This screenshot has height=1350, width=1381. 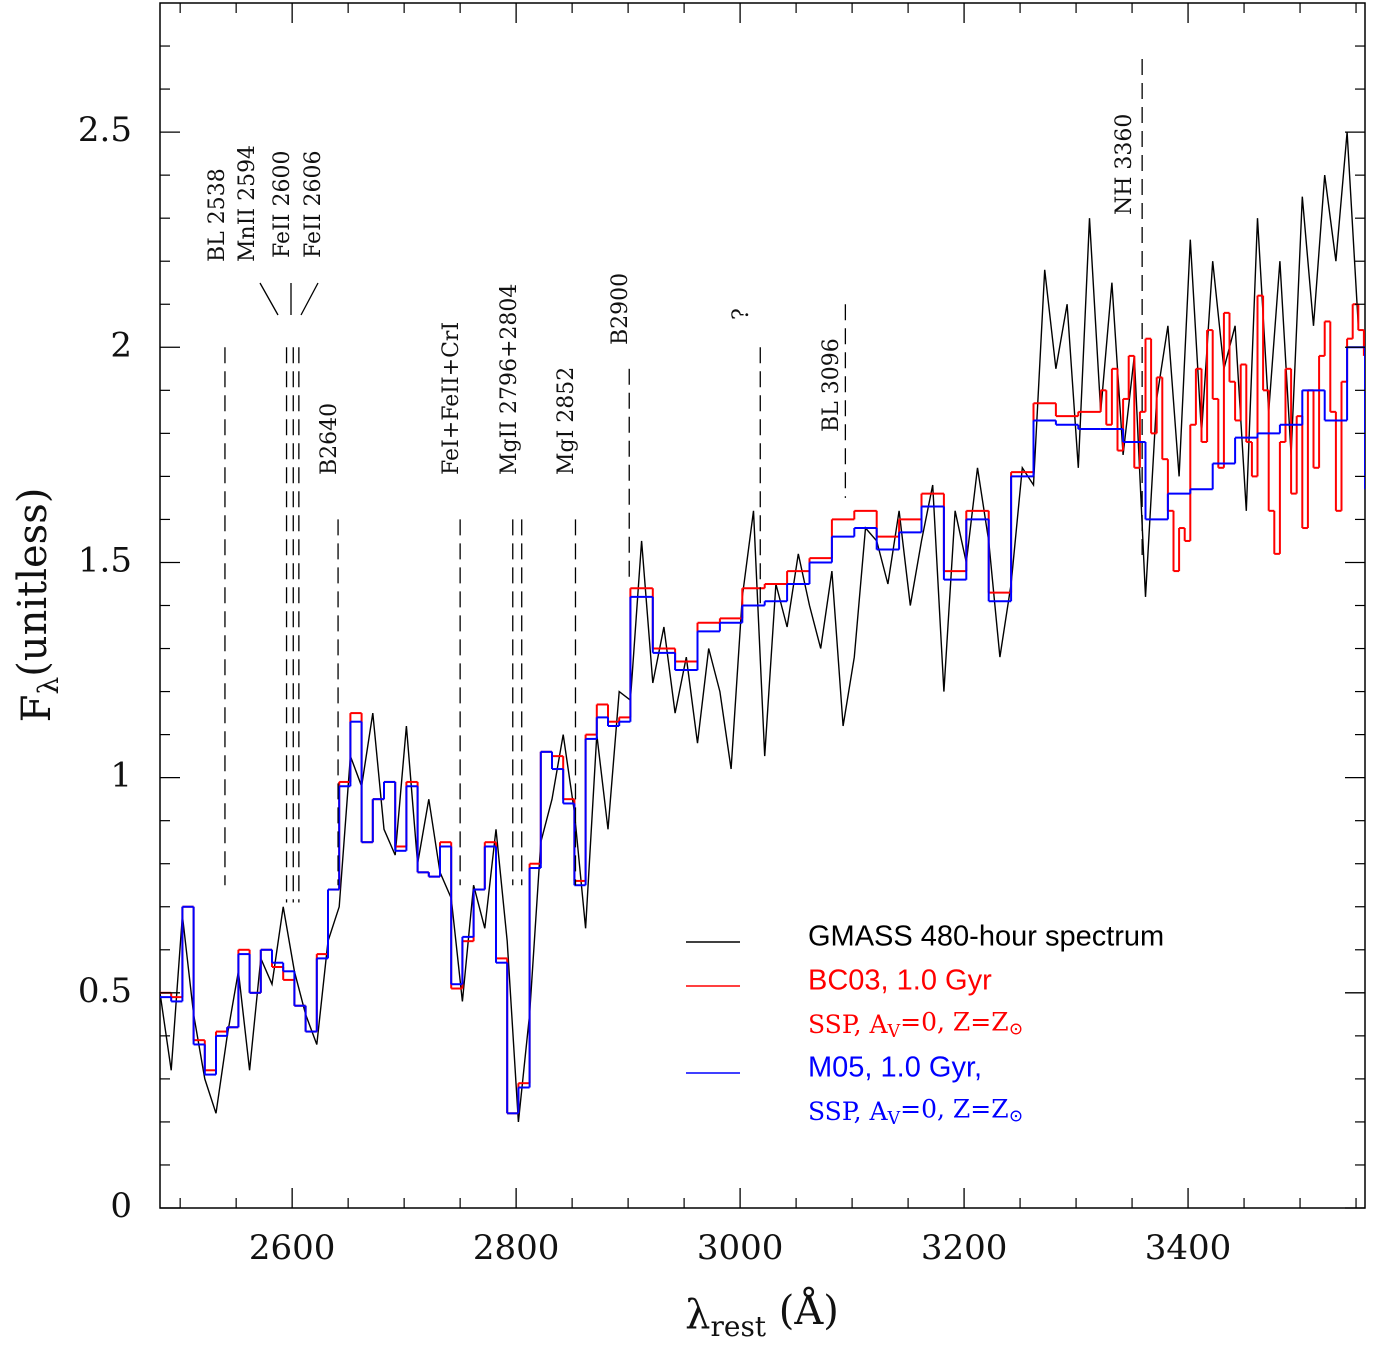 I want to click on y-axis-label-sub: λ, so click(x=47, y=686).